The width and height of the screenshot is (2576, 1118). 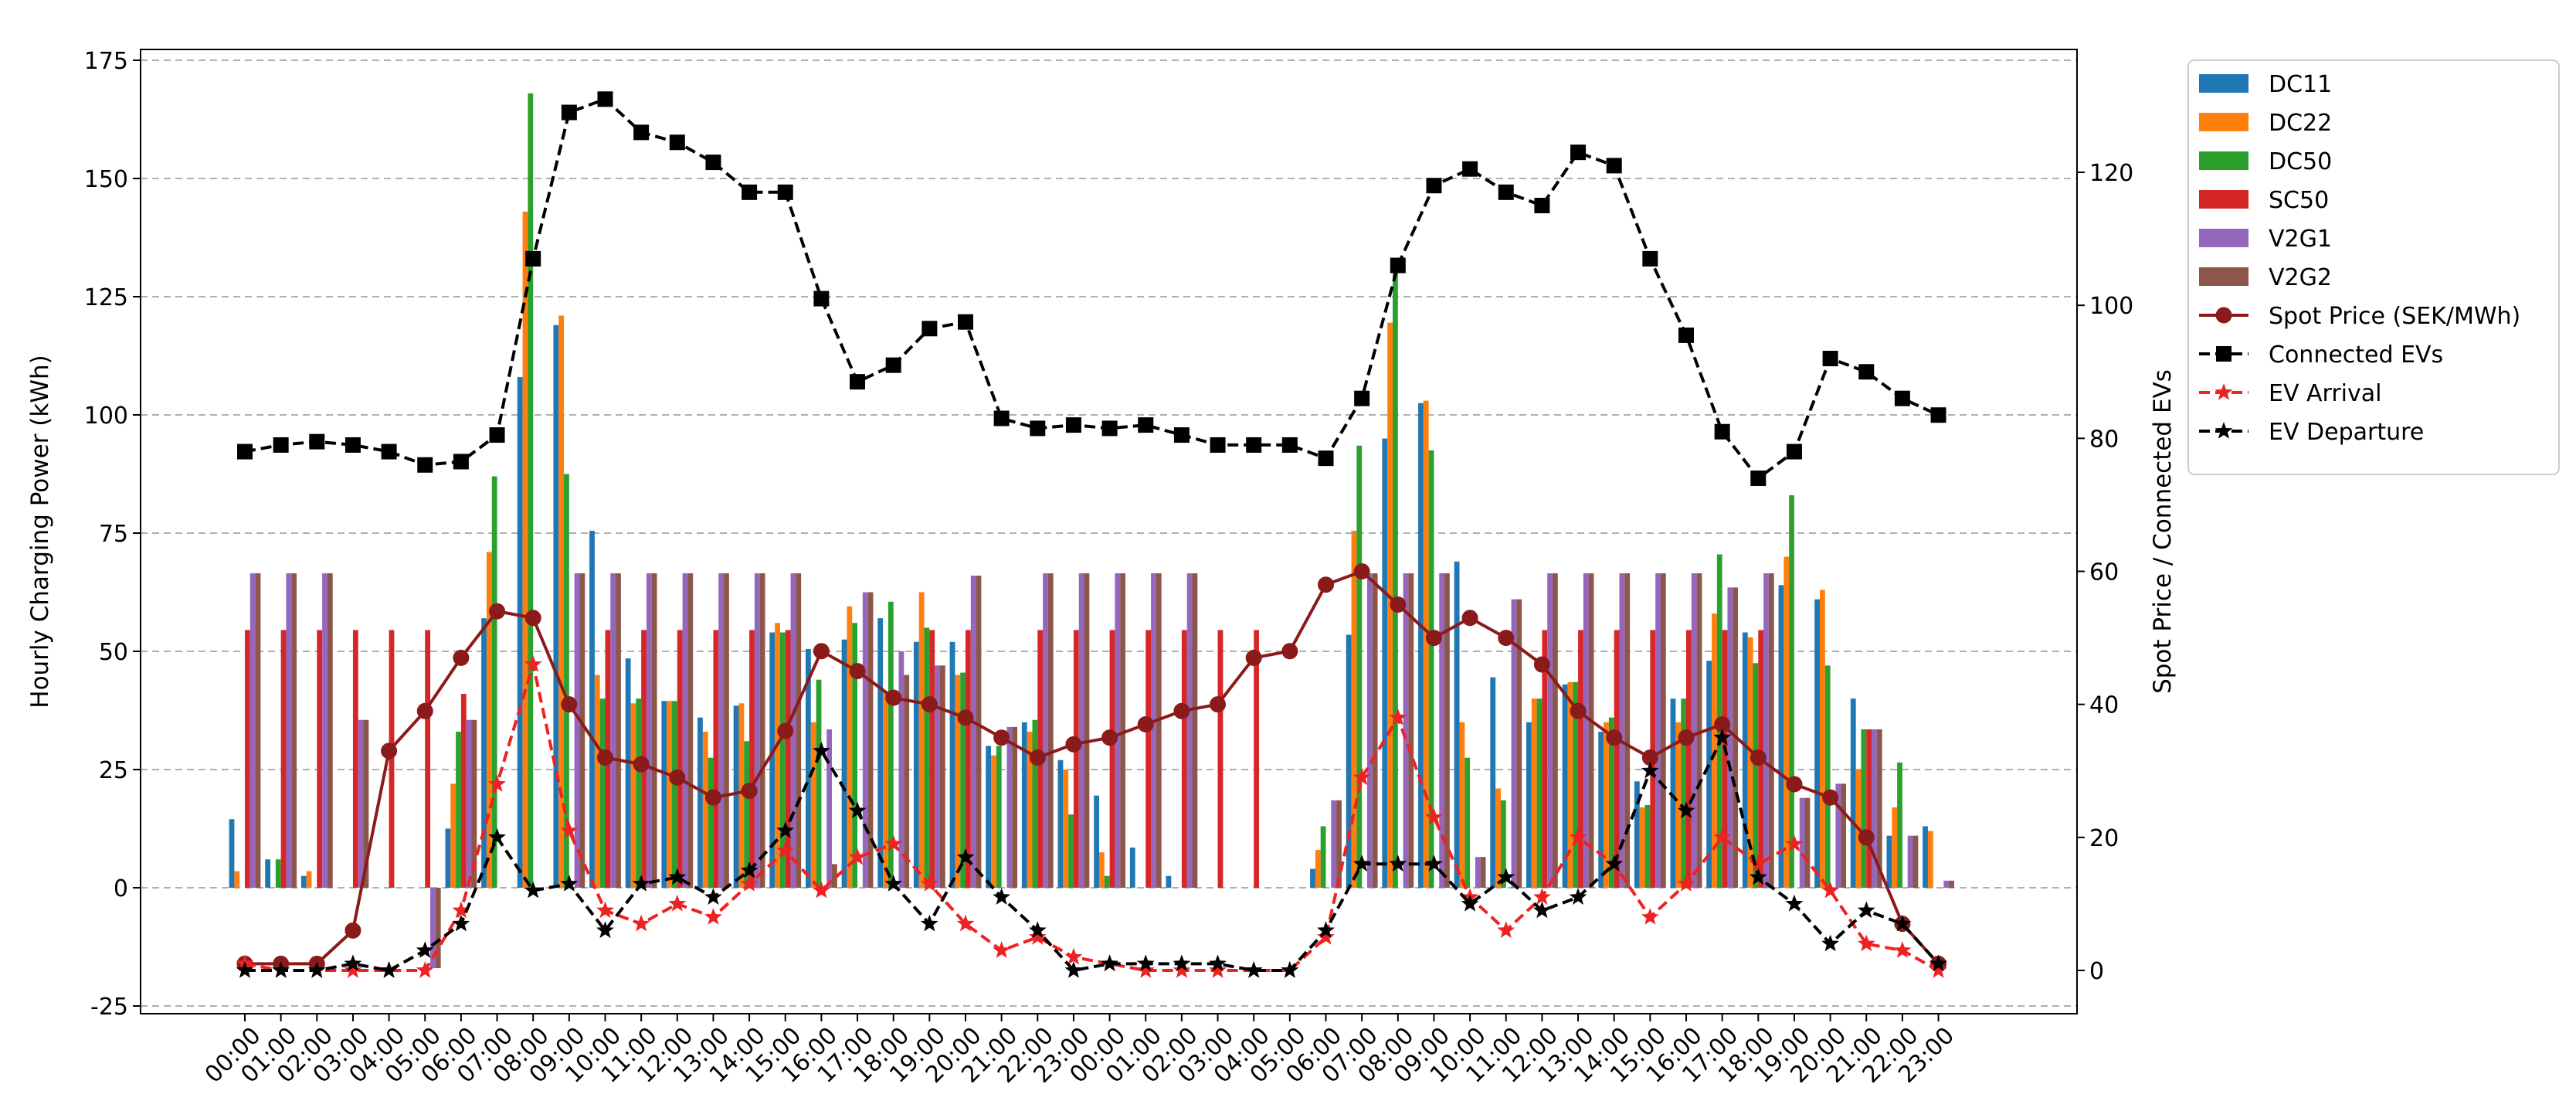 What do you see at coordinates (2111, 173) in the screenshot?
I see `y-tick-label-right: 120` at bounding box center [2111, 173].